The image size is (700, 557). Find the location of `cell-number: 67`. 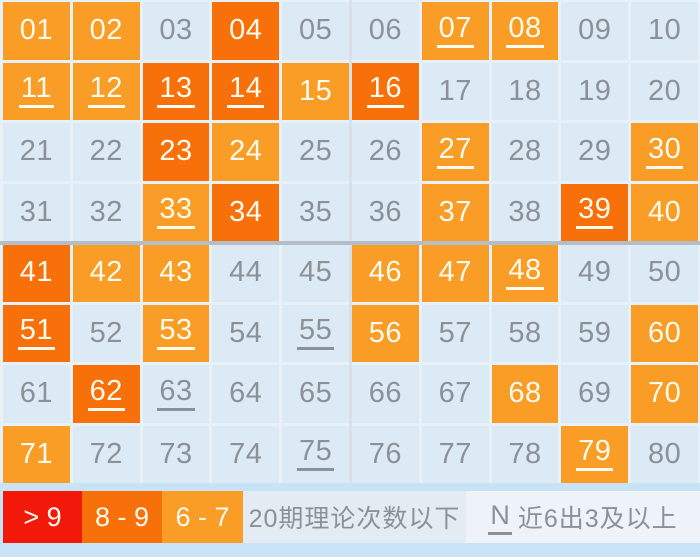

cell-number: 67 is located at coordinates (455, 393).